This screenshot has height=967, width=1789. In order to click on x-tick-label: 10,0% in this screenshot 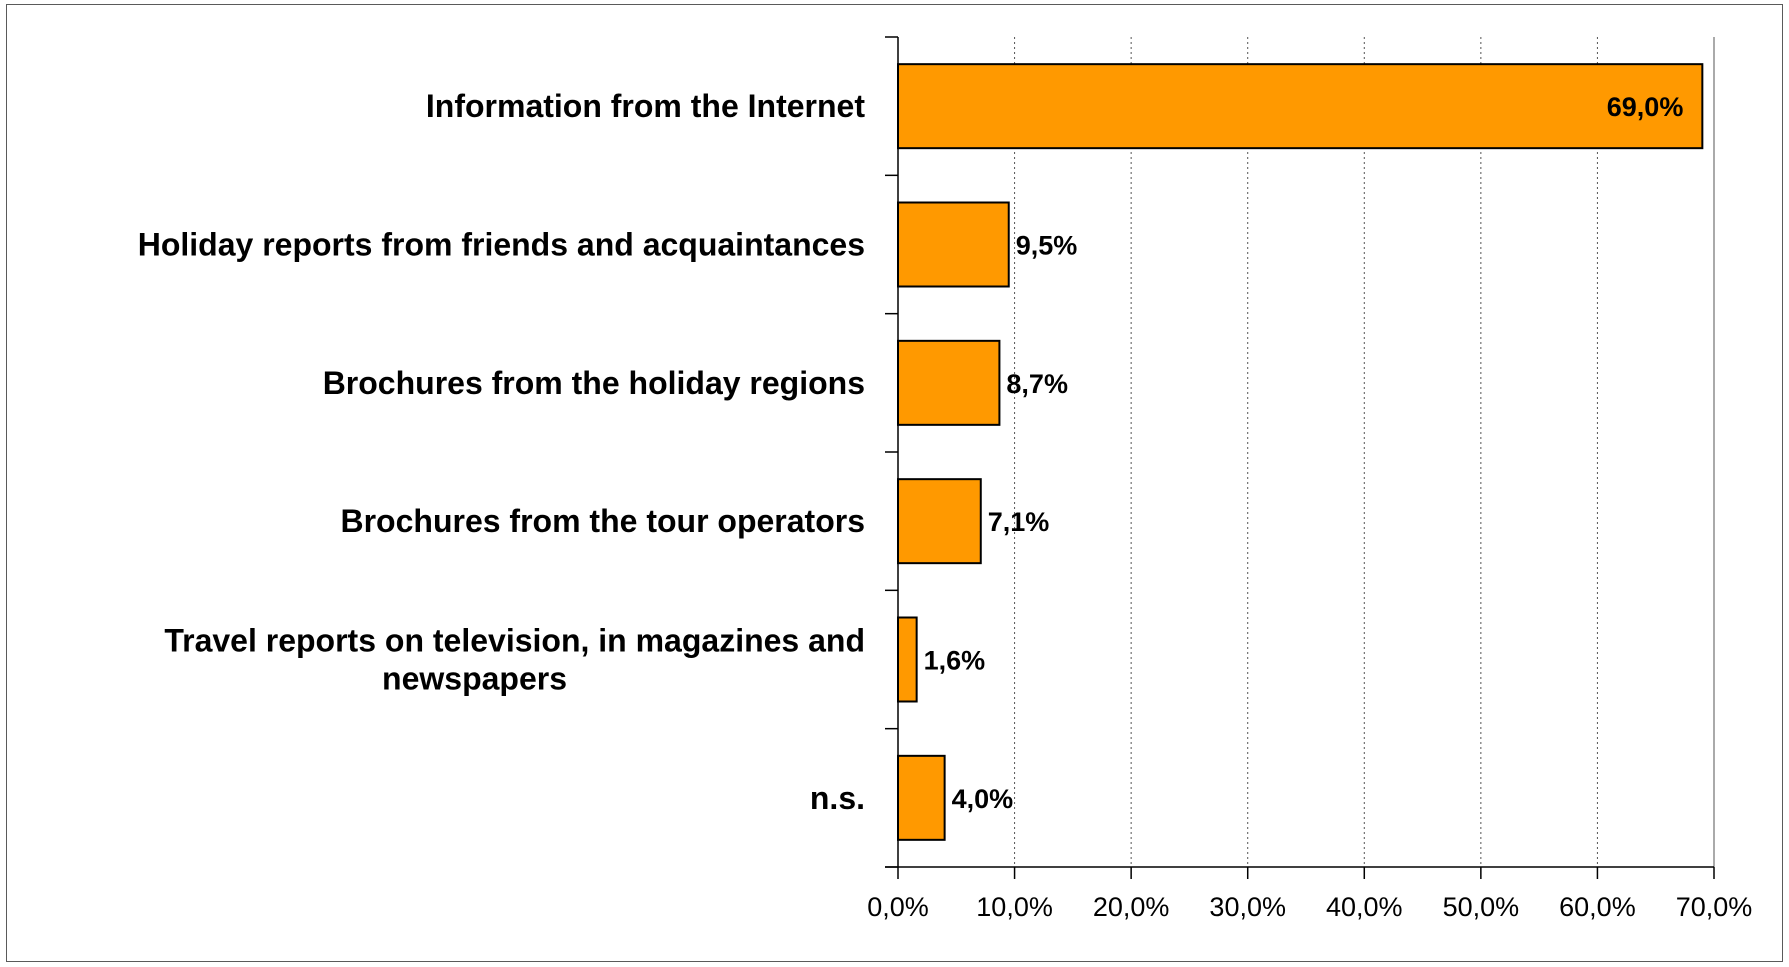, I will do `click(1014, 907)`.